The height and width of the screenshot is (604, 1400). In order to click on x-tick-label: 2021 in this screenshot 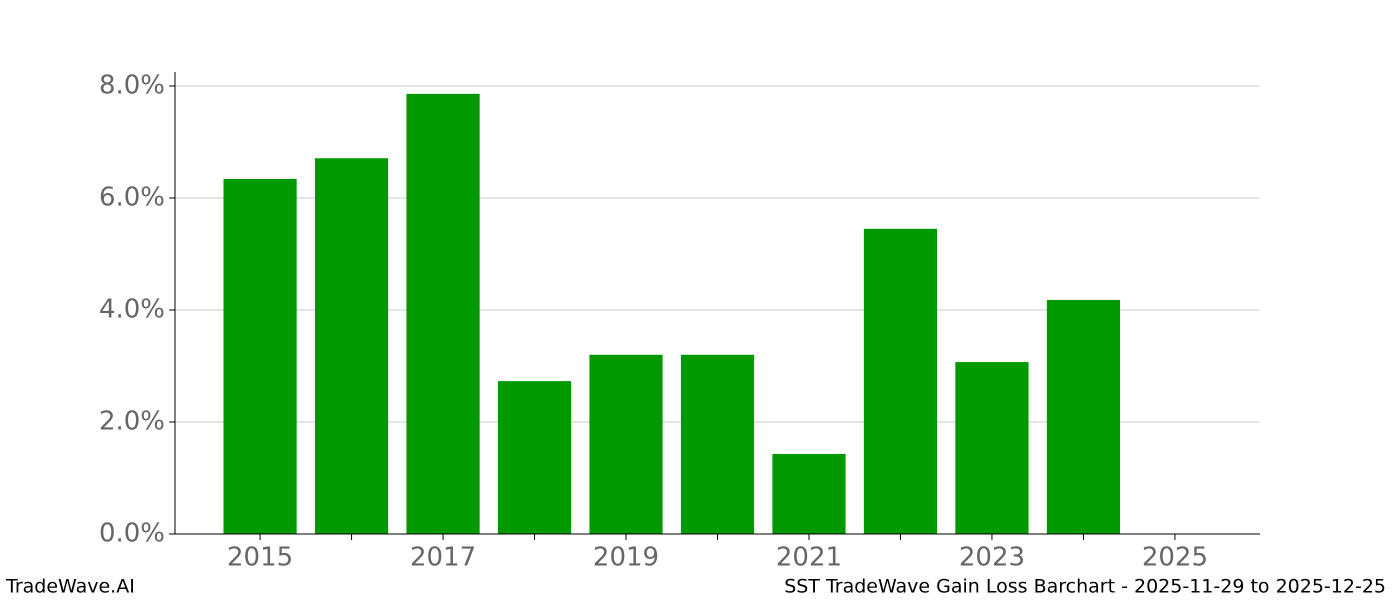, I will do `click(809, 558)`.